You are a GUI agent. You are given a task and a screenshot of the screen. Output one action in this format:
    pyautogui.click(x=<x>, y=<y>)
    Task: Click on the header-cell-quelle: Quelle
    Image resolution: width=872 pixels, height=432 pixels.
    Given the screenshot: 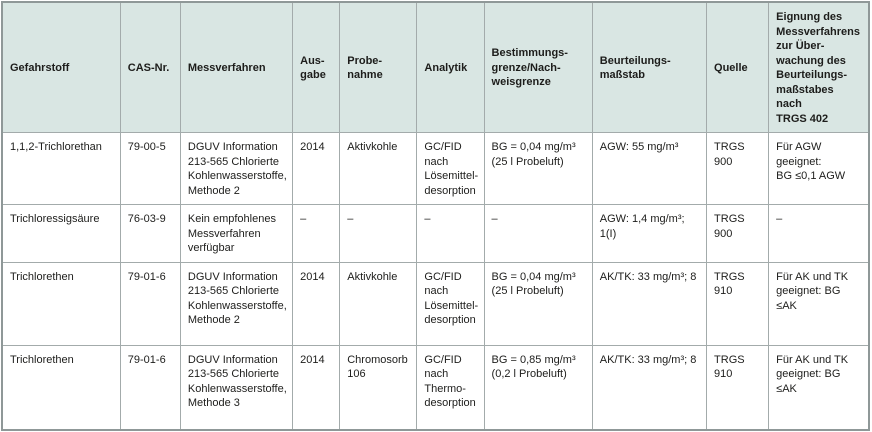 What is the action you would take?
    pyautogui.click(x=738, y=67)
    